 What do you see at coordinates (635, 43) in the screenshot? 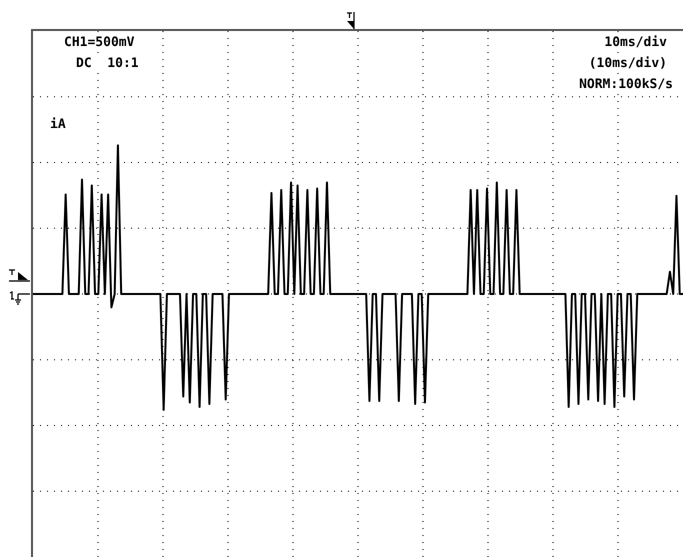
I see `text: 10ms/div` at bounding box center [635, 43].